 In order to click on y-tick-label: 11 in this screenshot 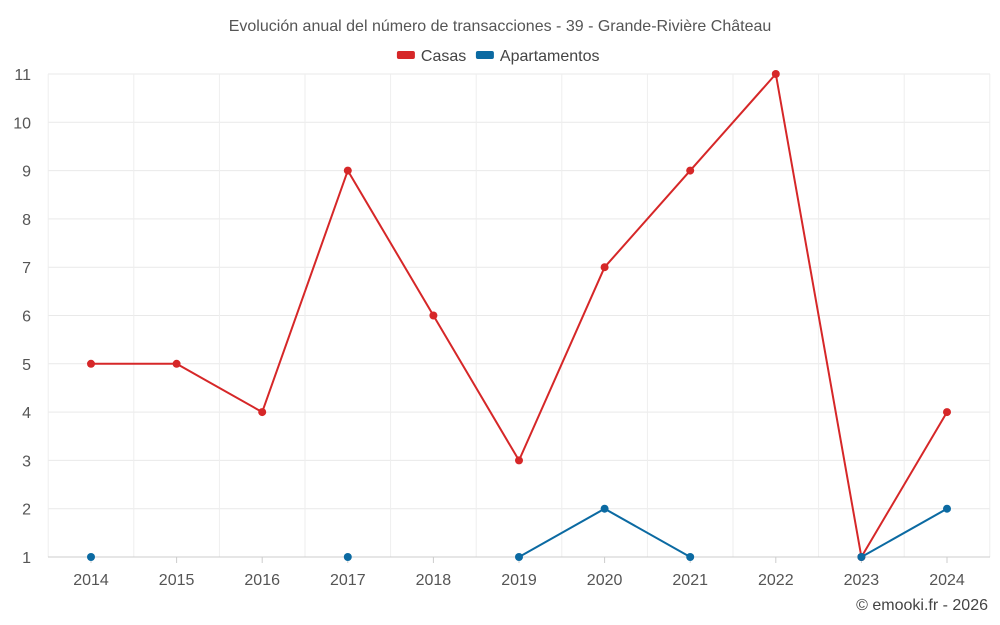, I will do `click(22, 75)`.